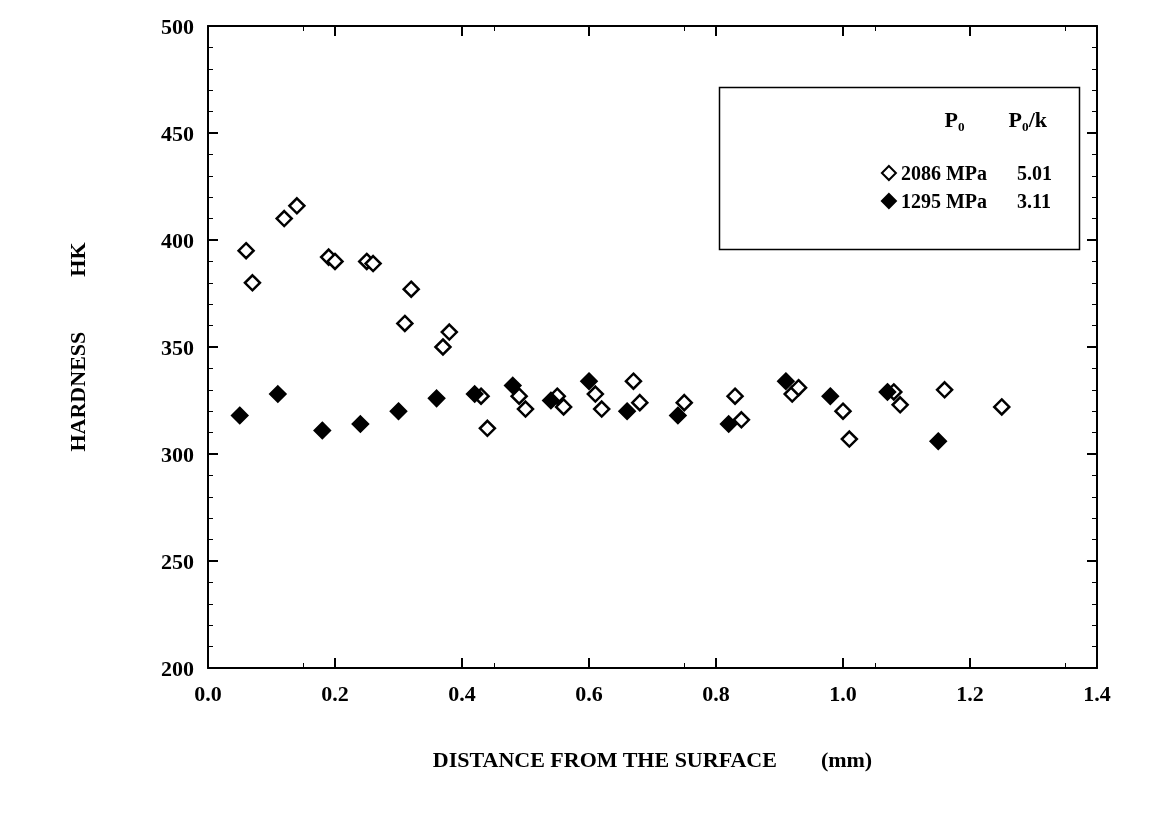  Describe the element at coordinates (970, 693) in the screenshot. I see `x-tick-label: 1.2` at that location.